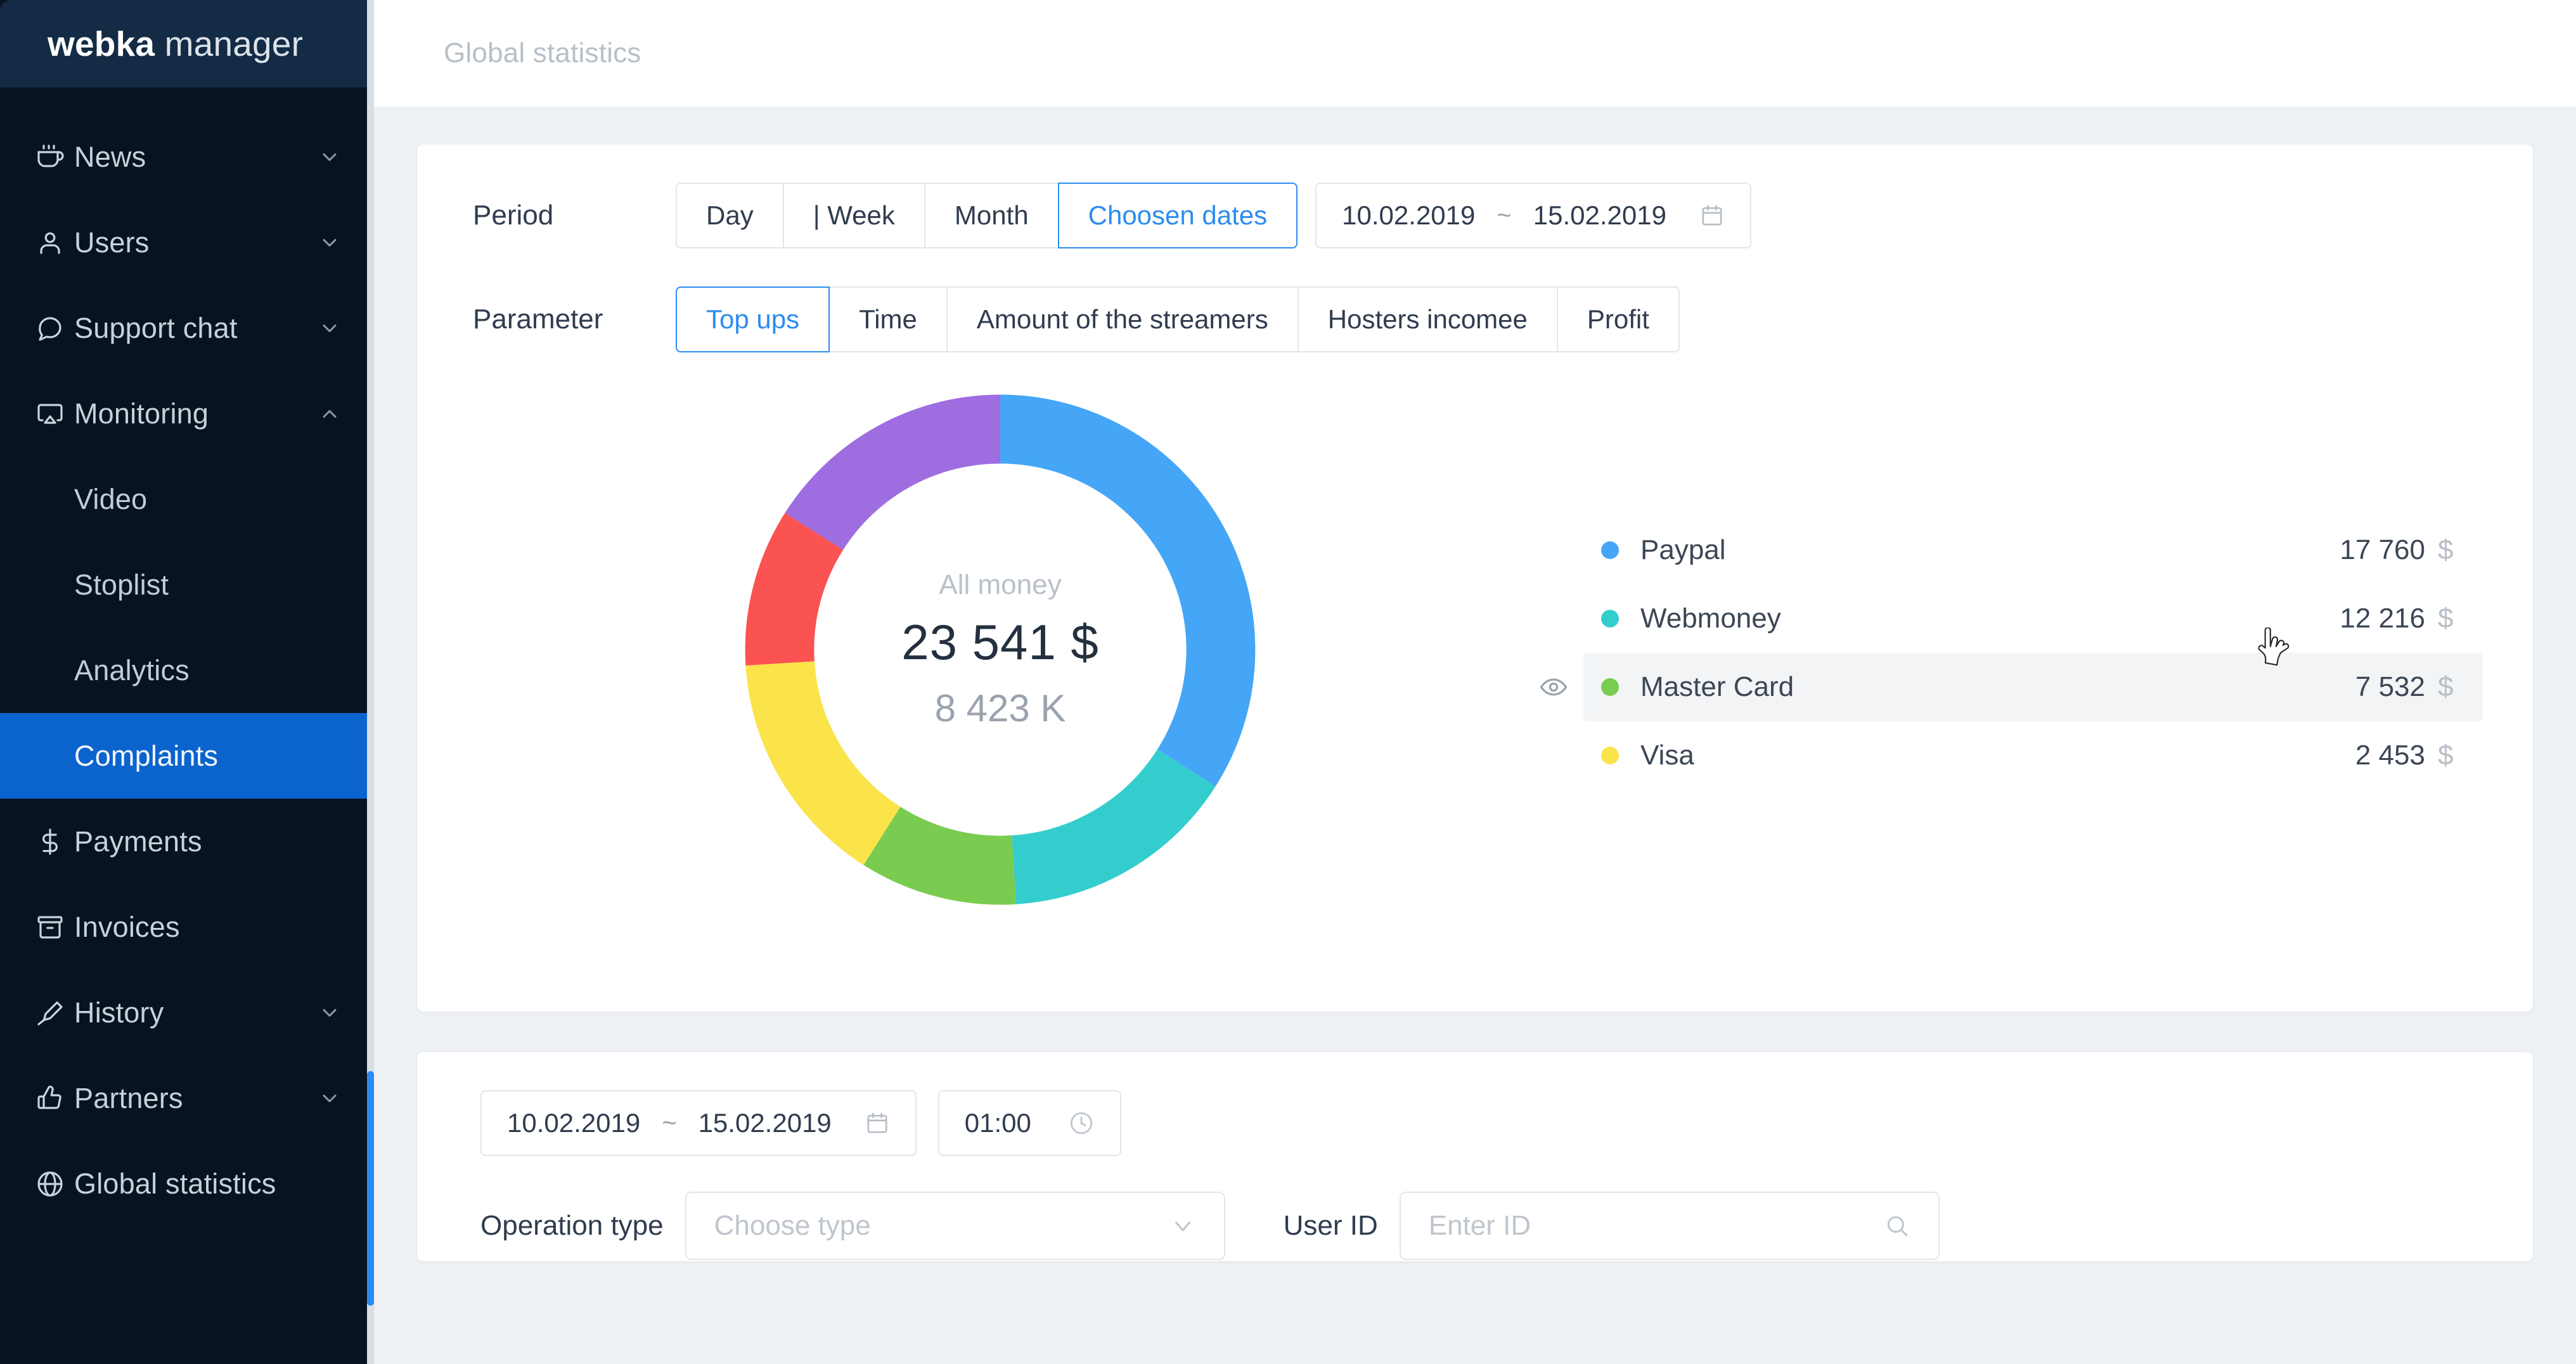  What do you see at coordinates (729, 215) in the screenshot?
I see `period-option-day: Day` at bounding box center [729, 215].